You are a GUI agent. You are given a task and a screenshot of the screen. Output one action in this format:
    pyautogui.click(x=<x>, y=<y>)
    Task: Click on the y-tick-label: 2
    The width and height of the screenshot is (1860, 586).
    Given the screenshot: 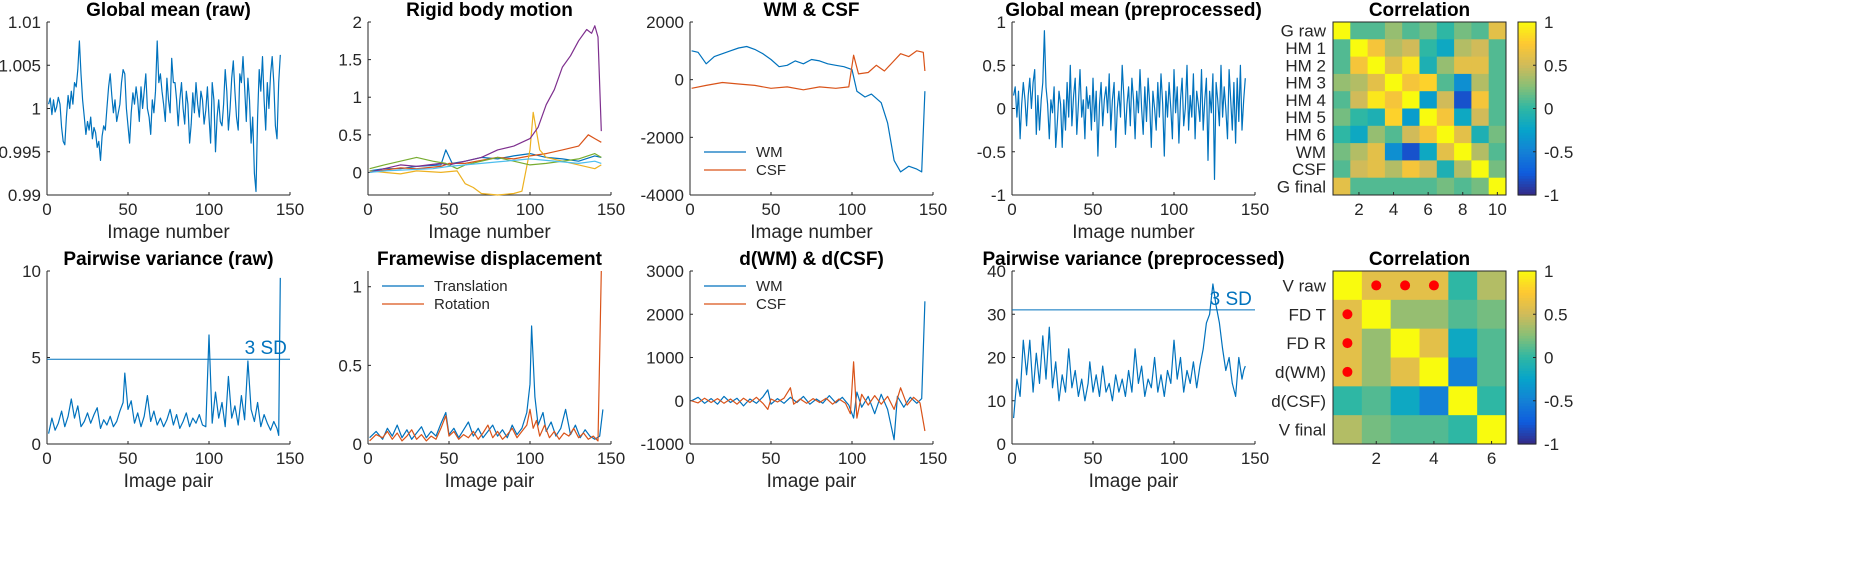 What is the action you would take?
    pyautogui.click(x=357, y=22)
    